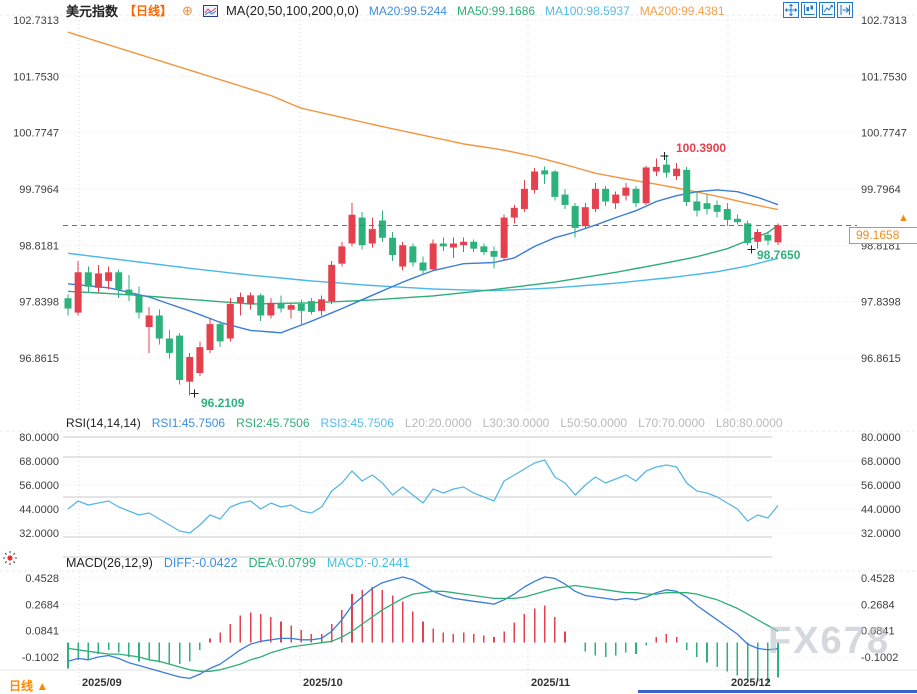 This screenshot has width=917, height=694. Describe the element at coordinates (292, 10) in the screenshot. I see `ma-formula: MA(20,50,100,200,0,0)` at that location.